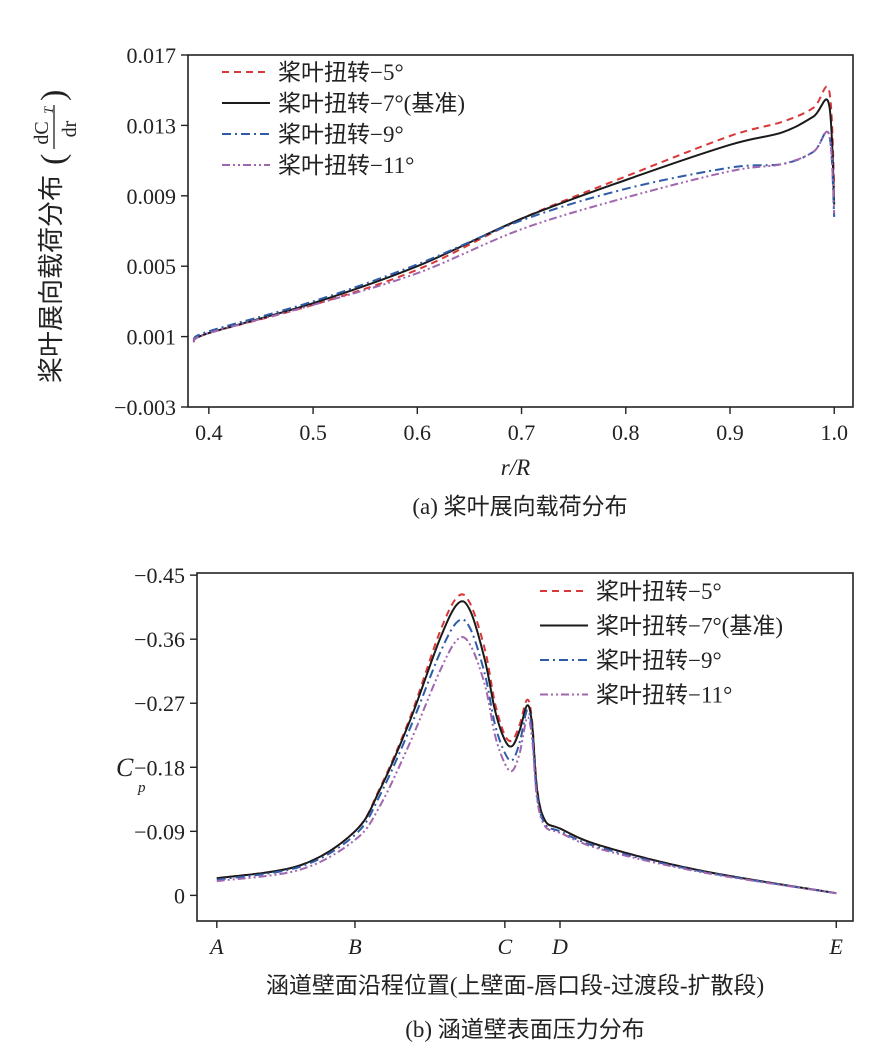 The height and width of the screenshot is (1050, 875). What do you see at coordinates (179, 895) in the screenshot?
I see `y-tick-label: 0` at bounding box center [179, 895].